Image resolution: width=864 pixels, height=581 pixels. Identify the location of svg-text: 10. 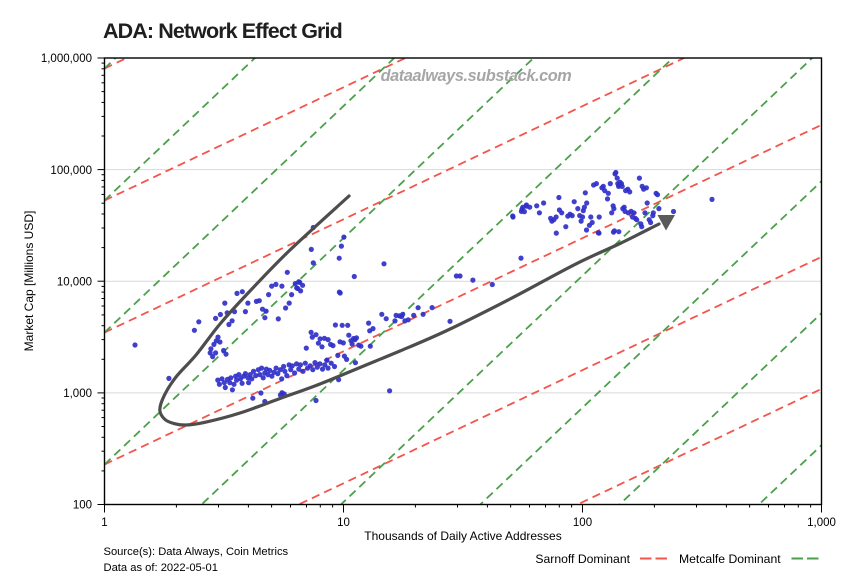
(343, 523).